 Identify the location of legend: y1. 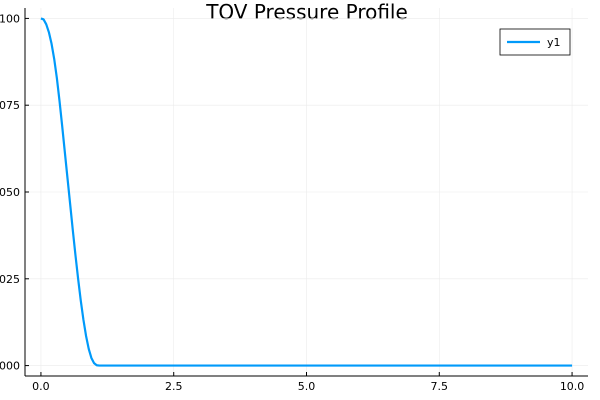
(535, 42).